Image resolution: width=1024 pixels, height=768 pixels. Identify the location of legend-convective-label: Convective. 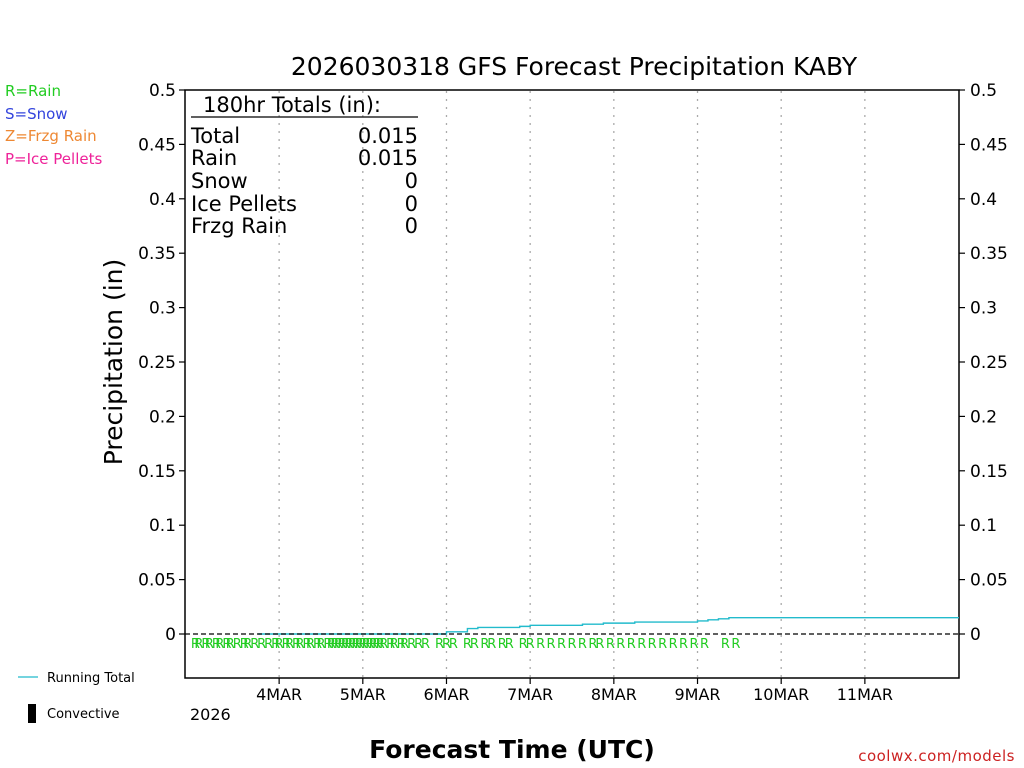
(83, 714).